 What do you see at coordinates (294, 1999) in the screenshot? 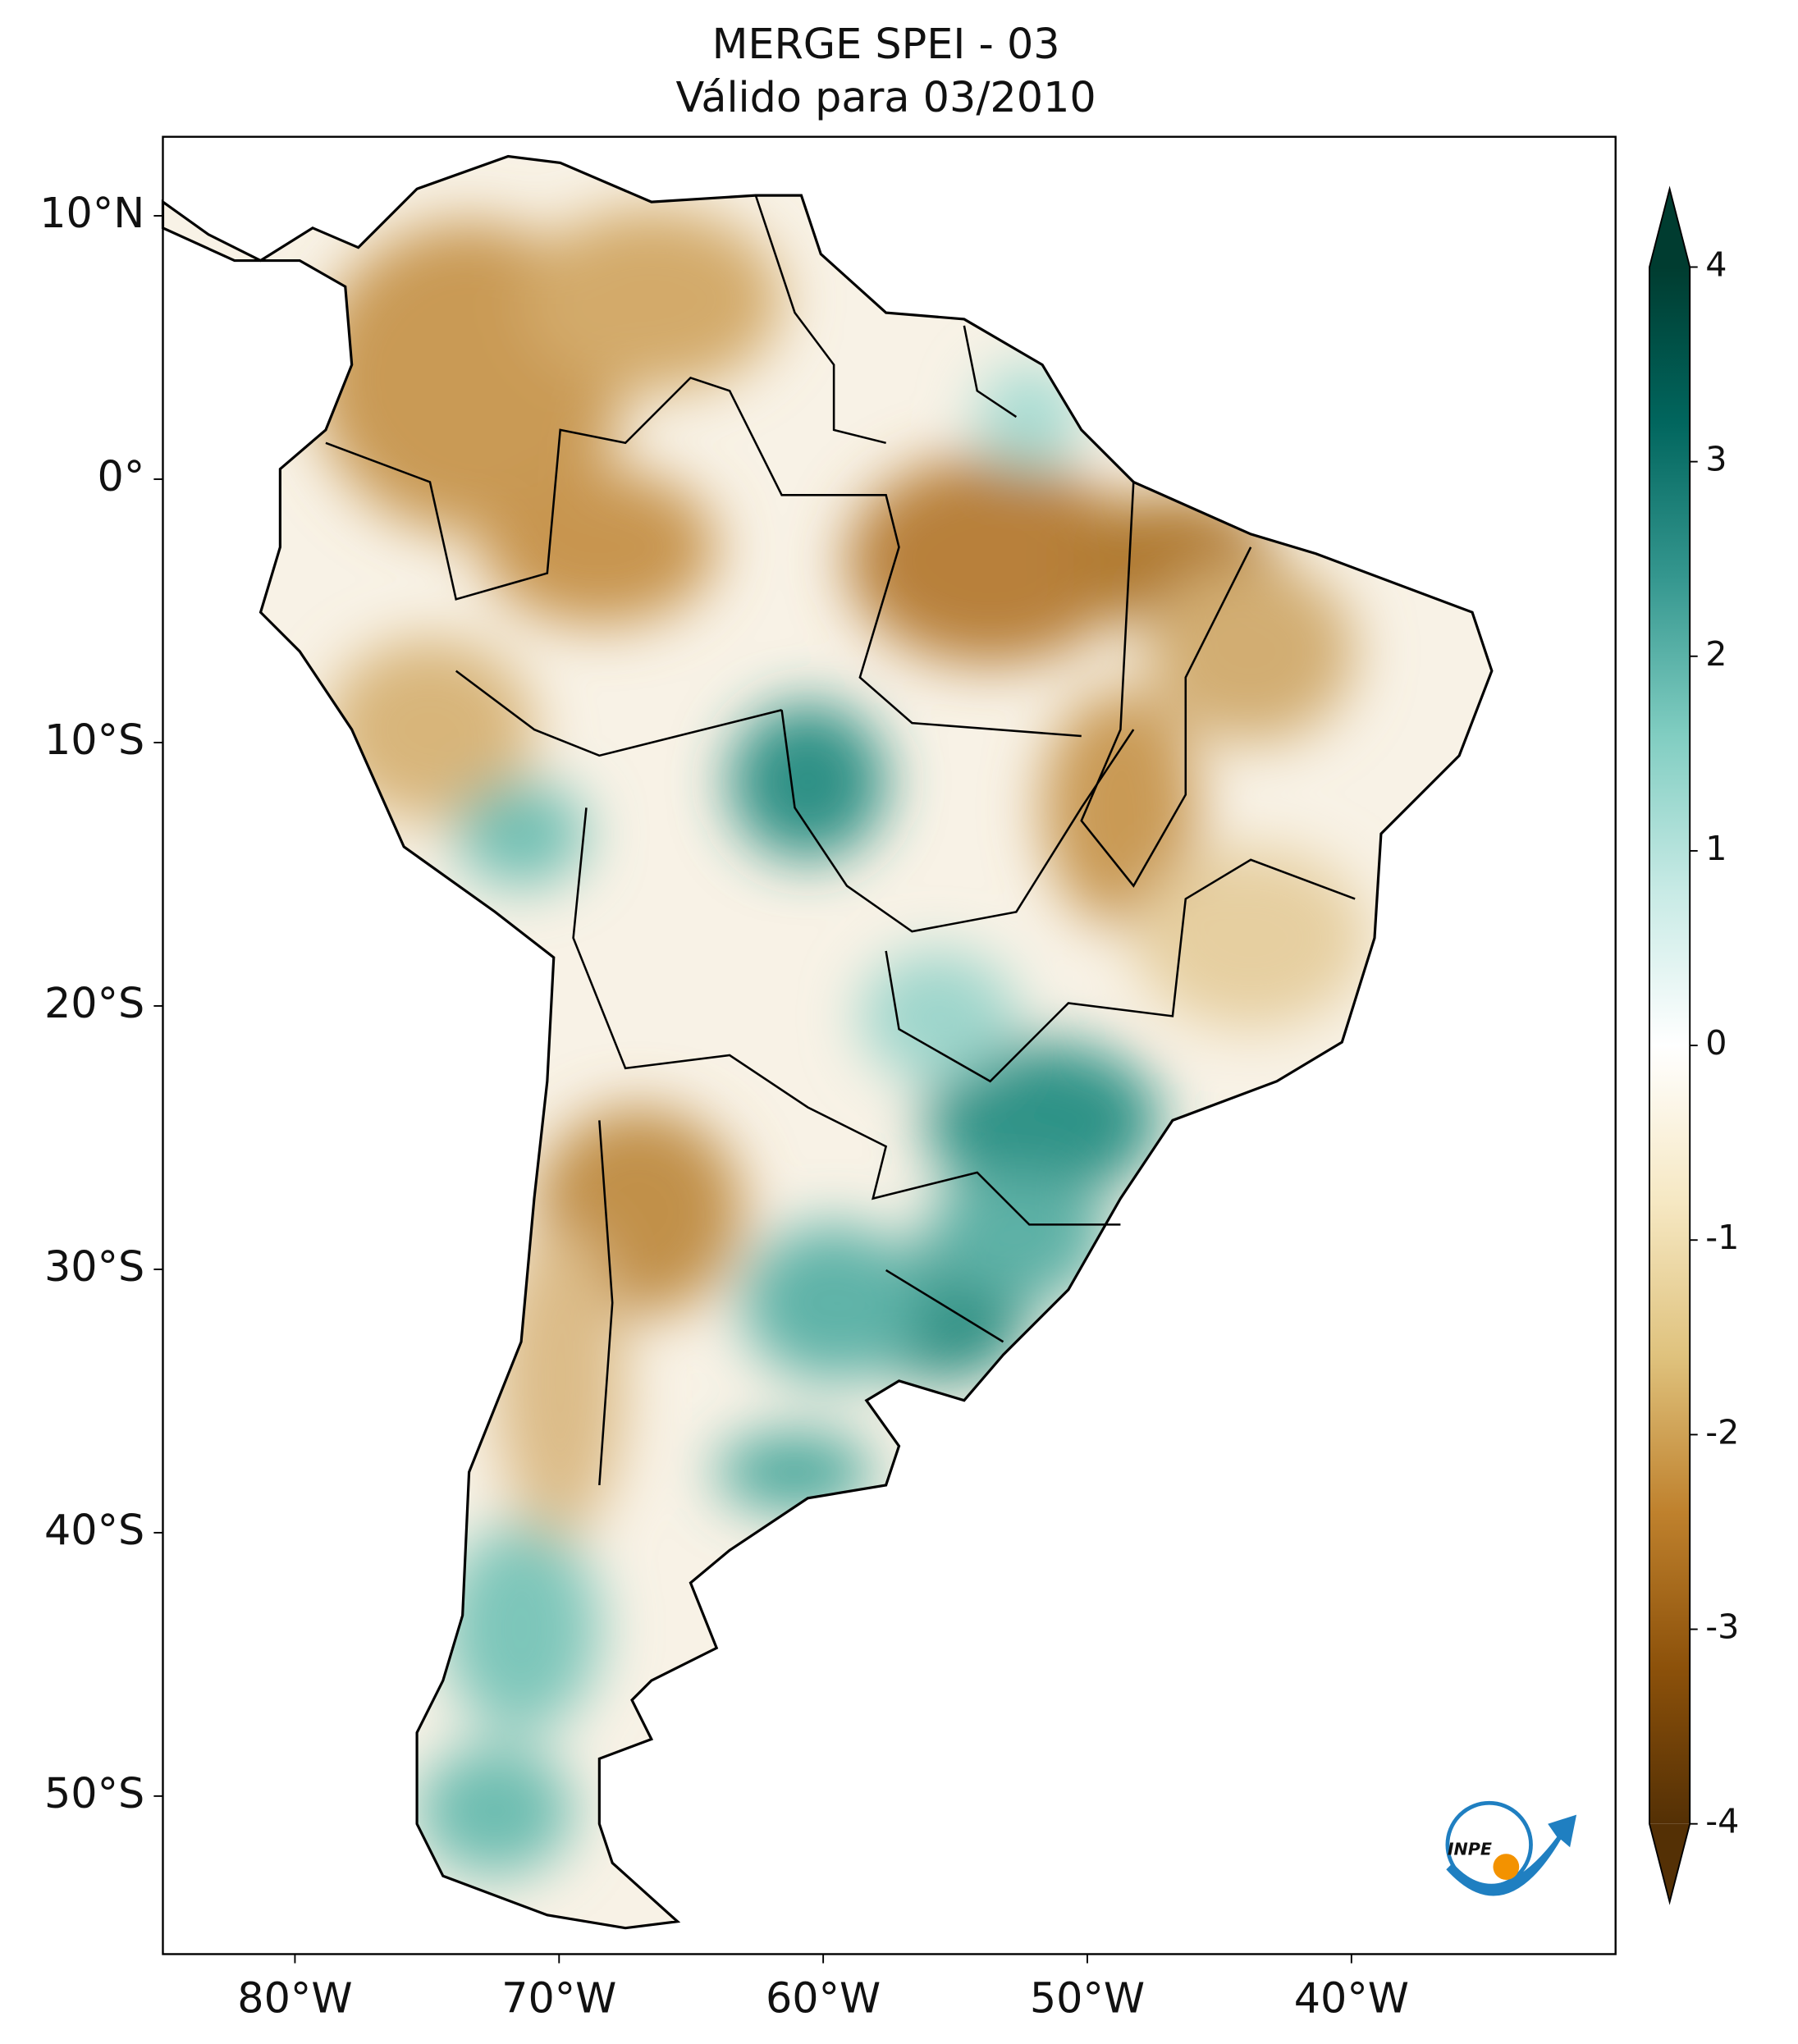
I see `x-tick-label: 80°W` at bounding box center [294, 1999].